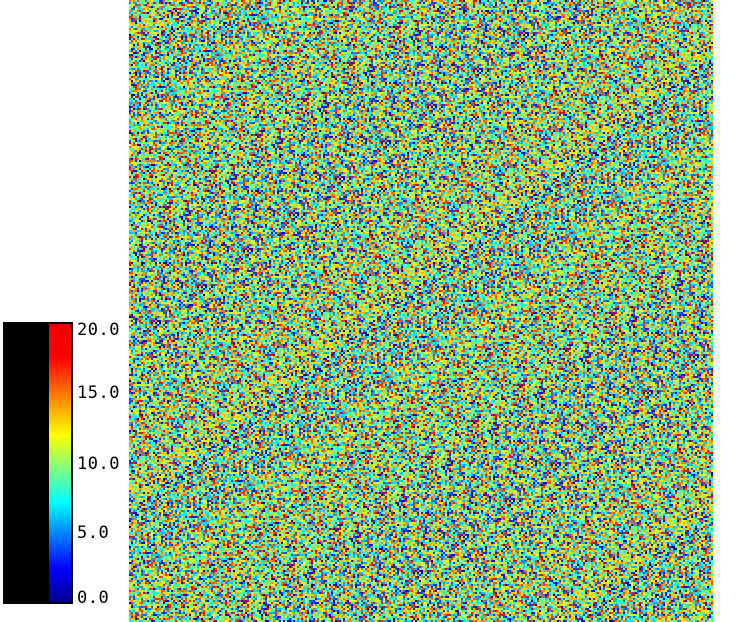  What do you see at coordinates (60, 463) in the screenshot?
I see `colorbar-gradient` at bounding box center [60, 463].